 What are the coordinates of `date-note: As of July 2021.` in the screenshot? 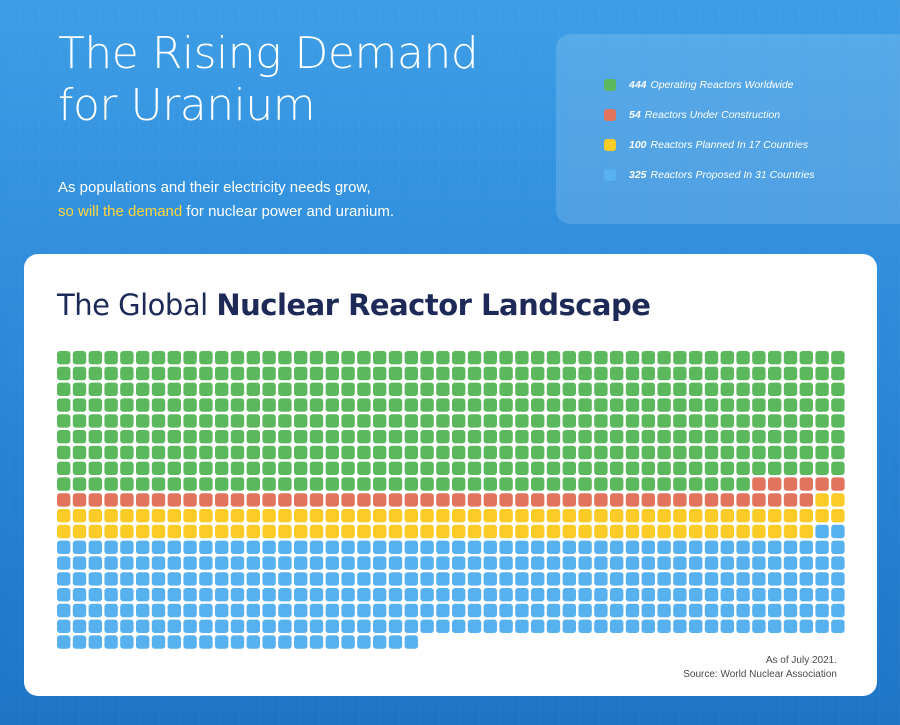 It's located at (801, 660).